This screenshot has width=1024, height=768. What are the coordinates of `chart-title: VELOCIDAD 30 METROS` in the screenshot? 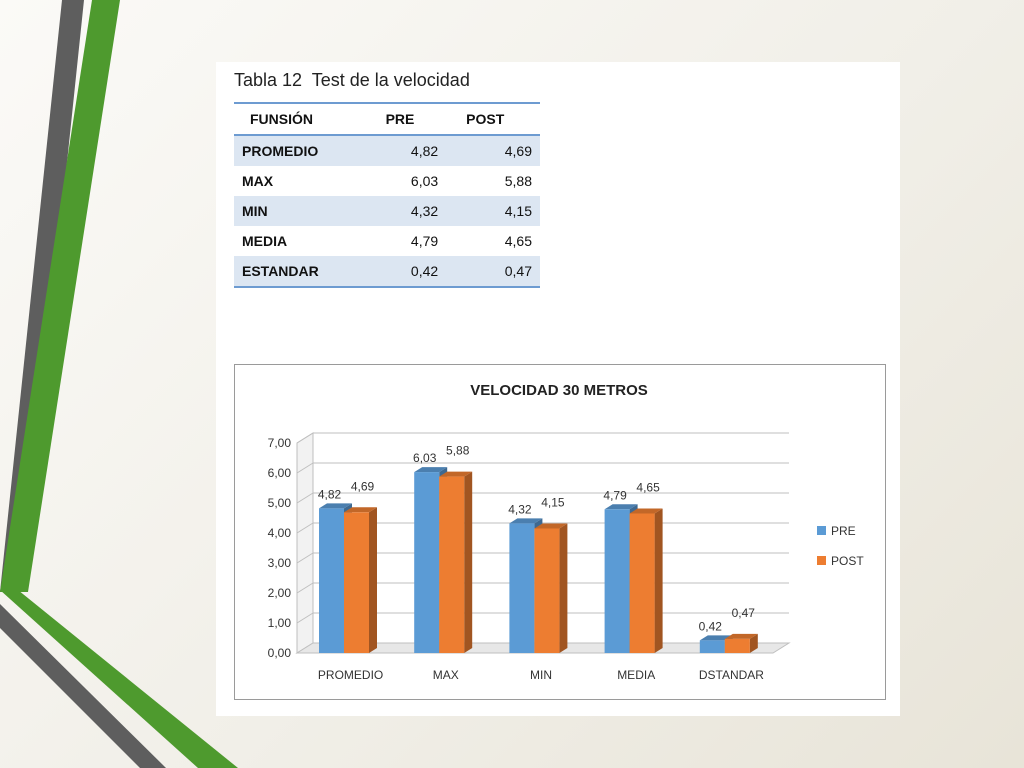 It's located at (559, 390).